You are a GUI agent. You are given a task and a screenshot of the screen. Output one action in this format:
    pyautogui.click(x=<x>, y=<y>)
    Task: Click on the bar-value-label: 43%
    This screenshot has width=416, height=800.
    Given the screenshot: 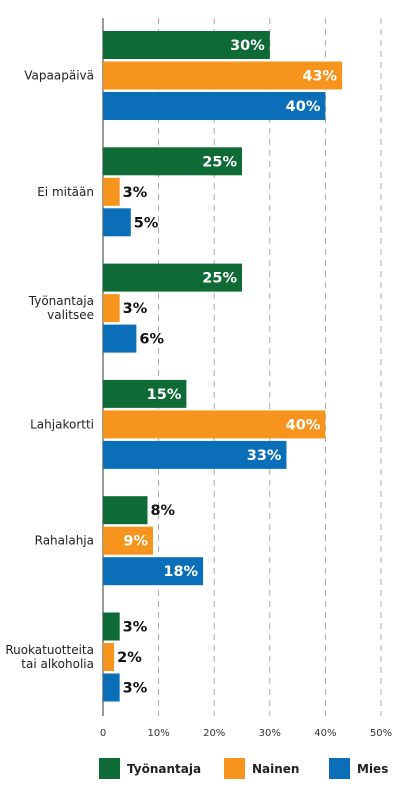 What is the action you would take?
    pyautogui.click(x=319, y=77)
    